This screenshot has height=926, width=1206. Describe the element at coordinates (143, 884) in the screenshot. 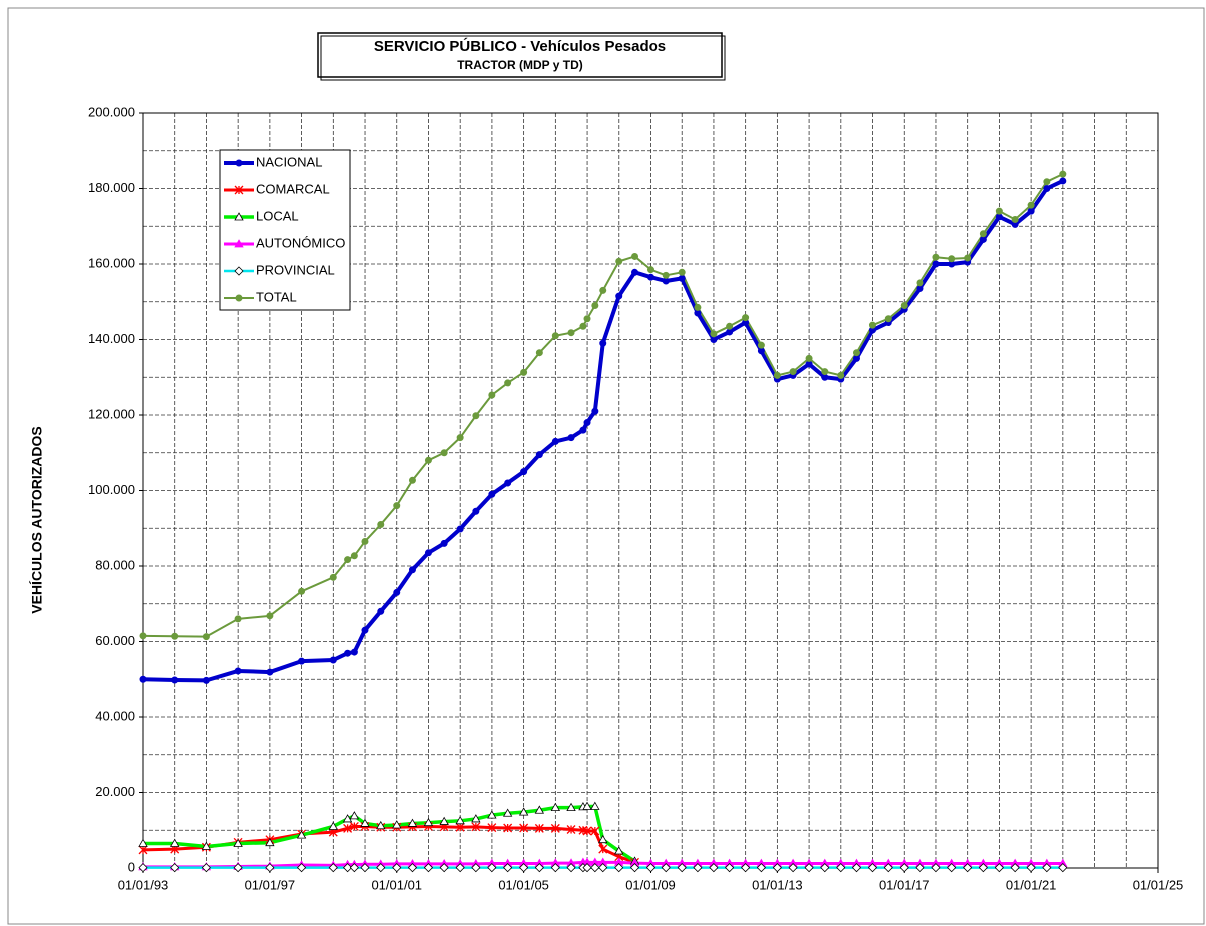

I see `x-tick-label: 01/01/93` at that location.